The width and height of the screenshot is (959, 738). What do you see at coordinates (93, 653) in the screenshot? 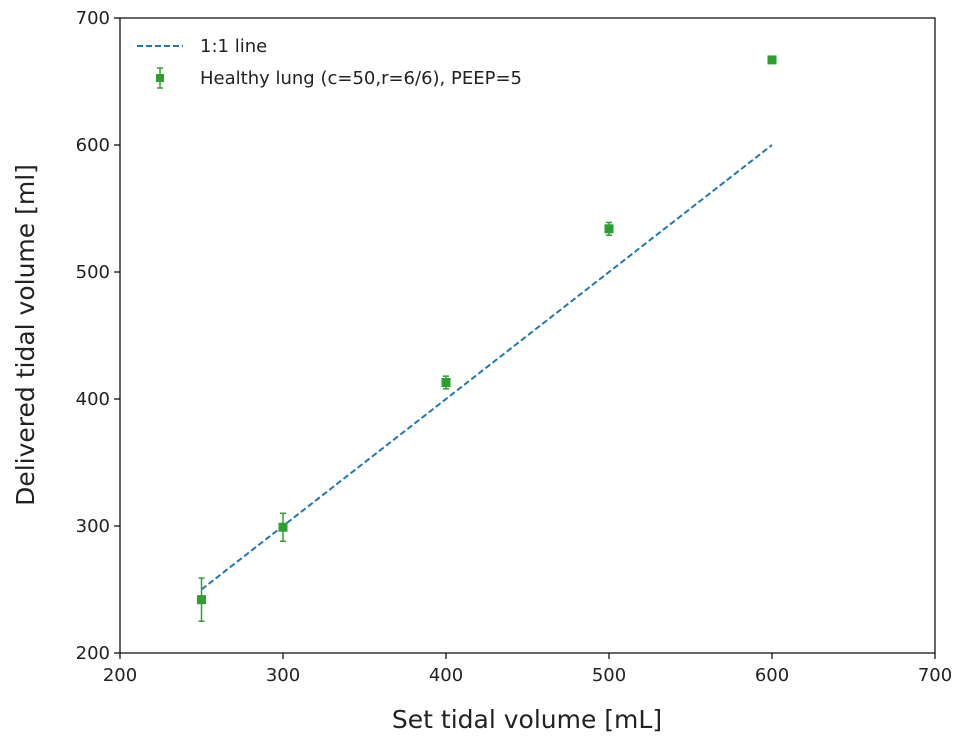
I see `y-tick-label: 200` at bounding box center [93, 653].